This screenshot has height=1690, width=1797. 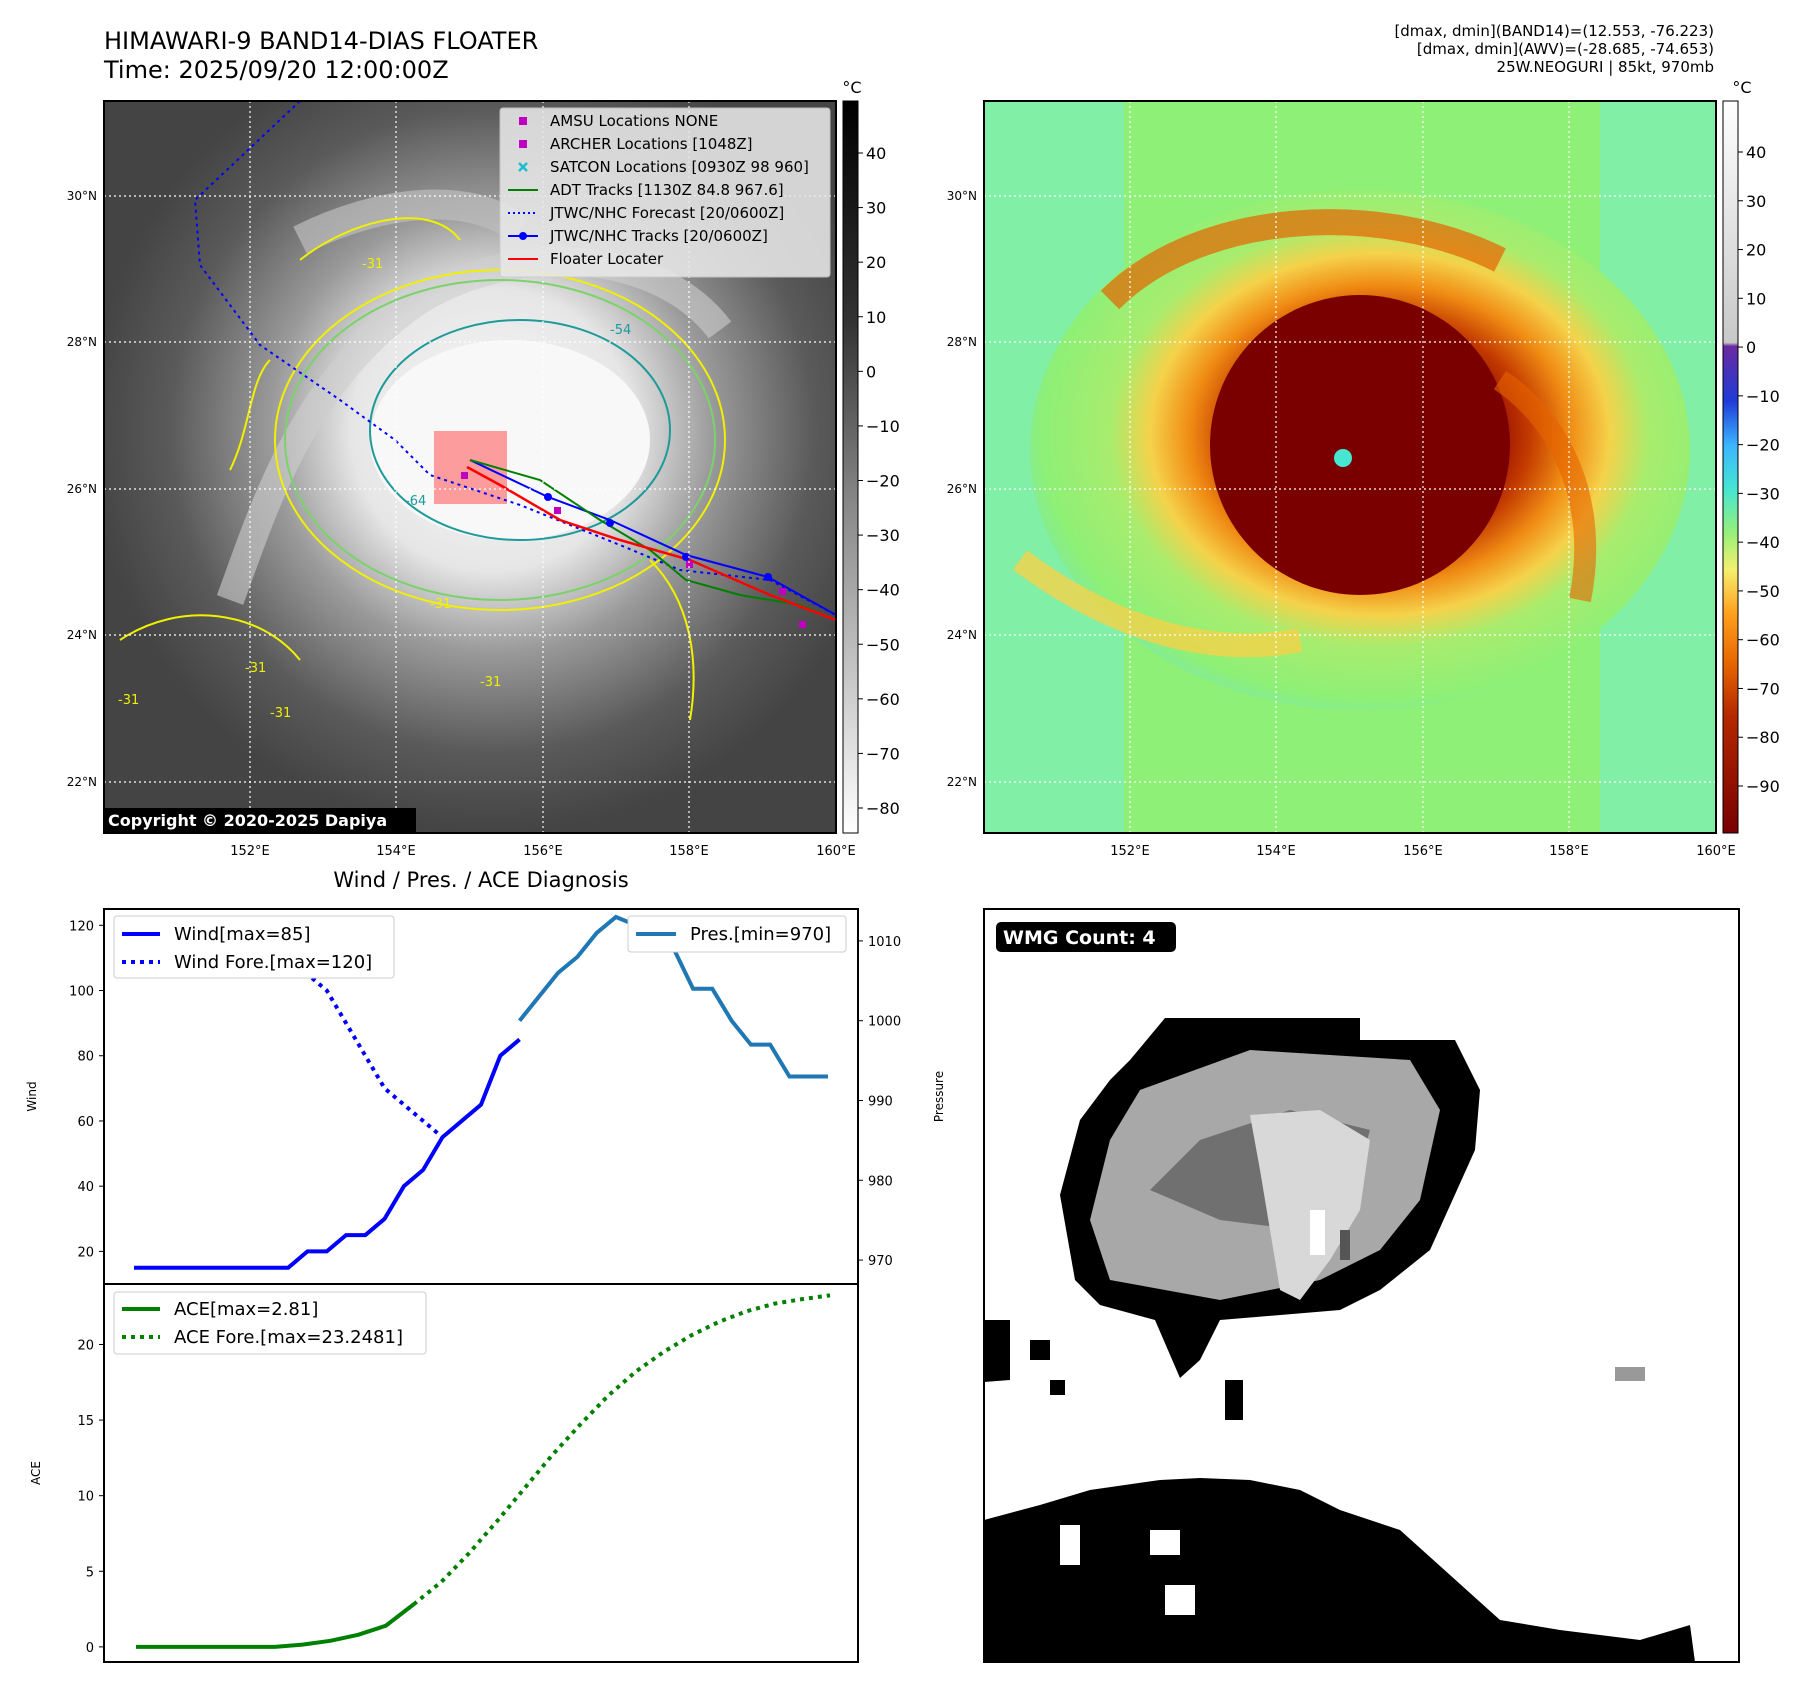 What do you see at coordinates (82, 196) in the screenshot?
I see `lat-label-30n: 30°N` at bounding box center [82, 196].